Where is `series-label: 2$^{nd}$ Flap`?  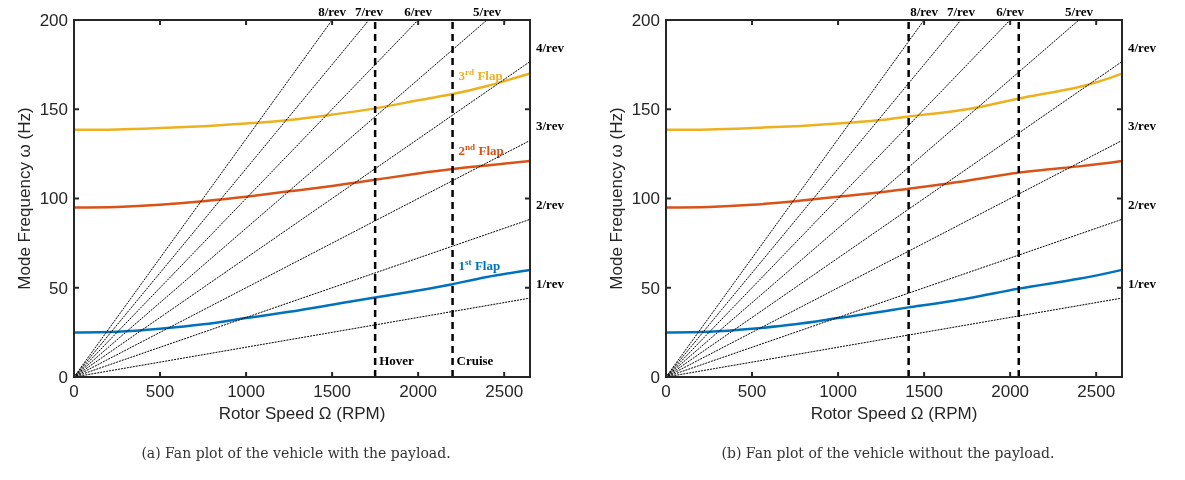 series-label: 2$^{nd}$ Flap is located at coordinates (481, 150).